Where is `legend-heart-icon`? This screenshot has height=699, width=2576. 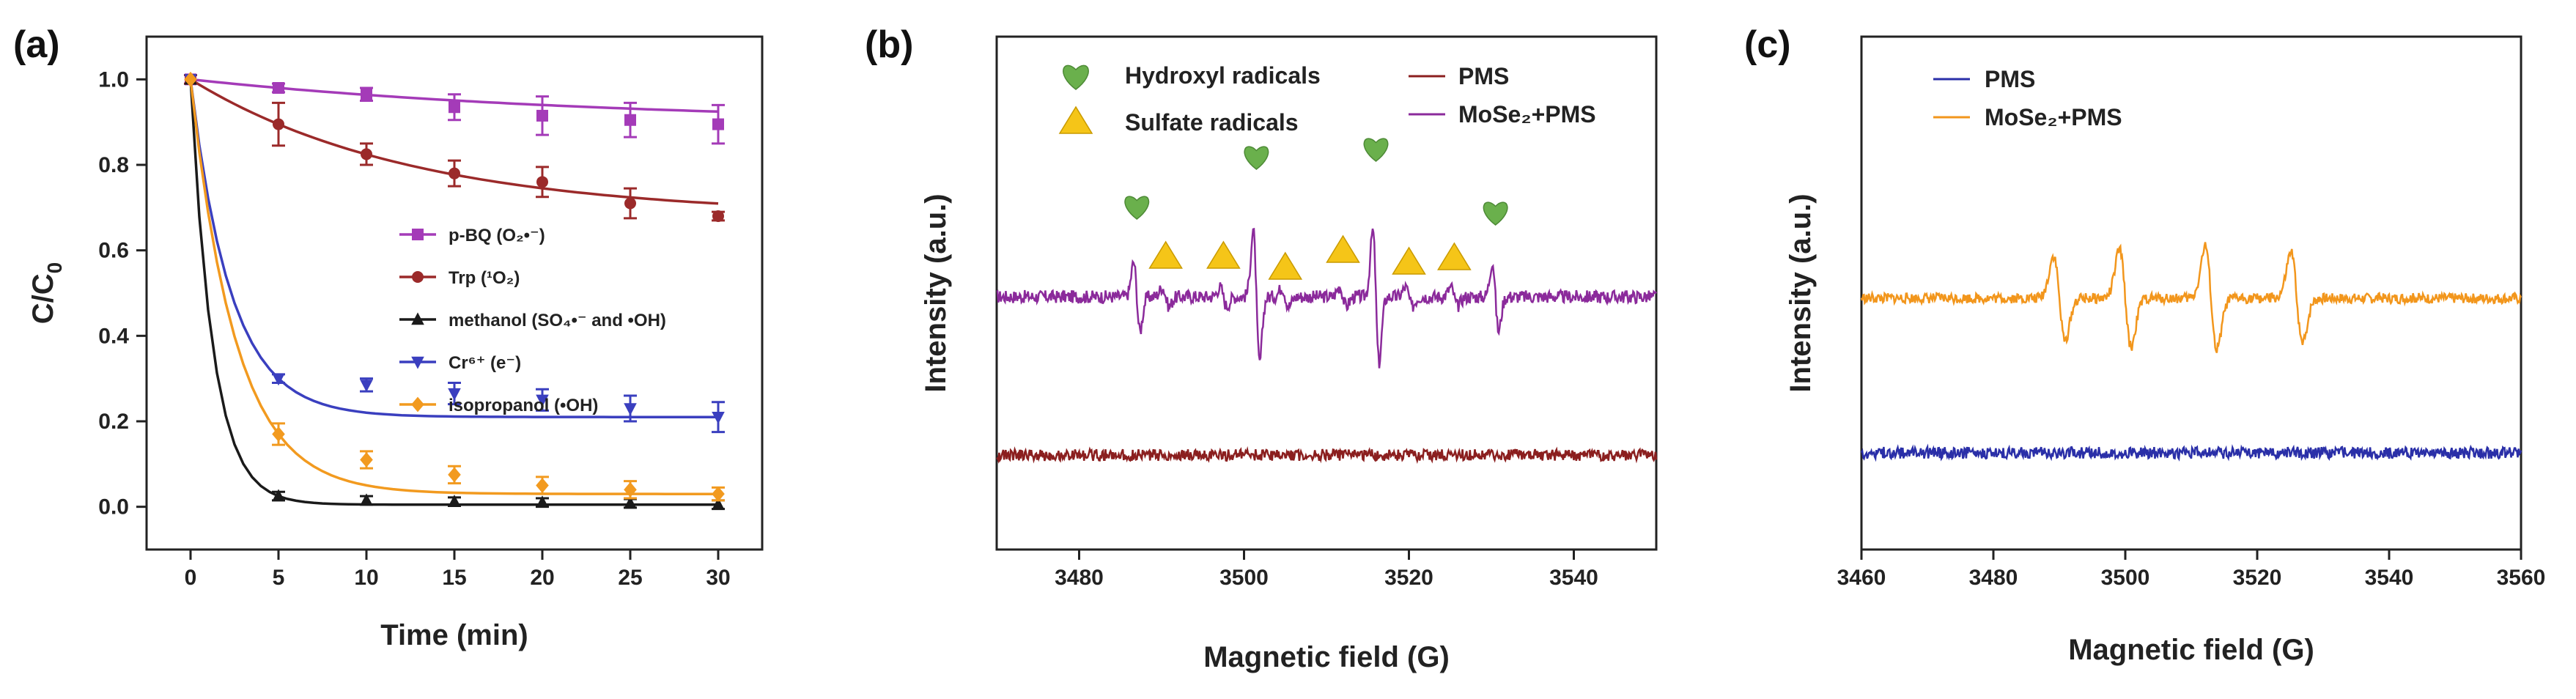
legend-heart-icon is located at coordinates (1076, 77).